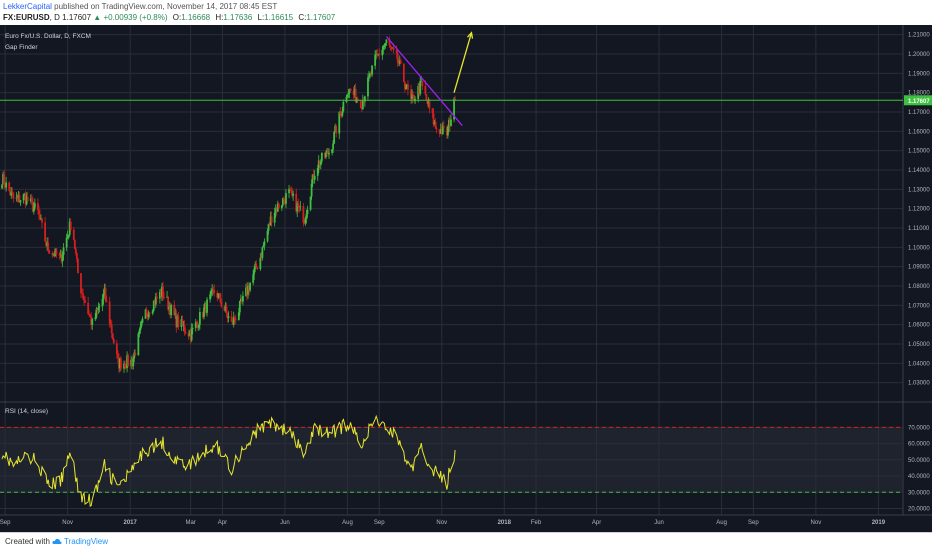  What do you see at coordinates (219, 17) in the screenshot?
I see `high-label: H:` at bounding box center [219, 17].